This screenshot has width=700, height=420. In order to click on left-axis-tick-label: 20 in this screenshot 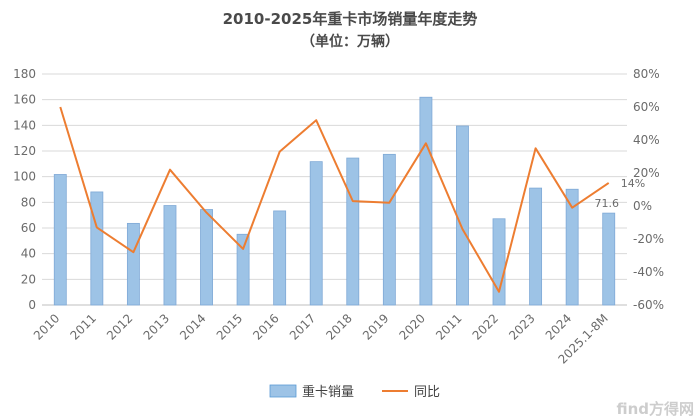, I will do `click(28, 279)`.